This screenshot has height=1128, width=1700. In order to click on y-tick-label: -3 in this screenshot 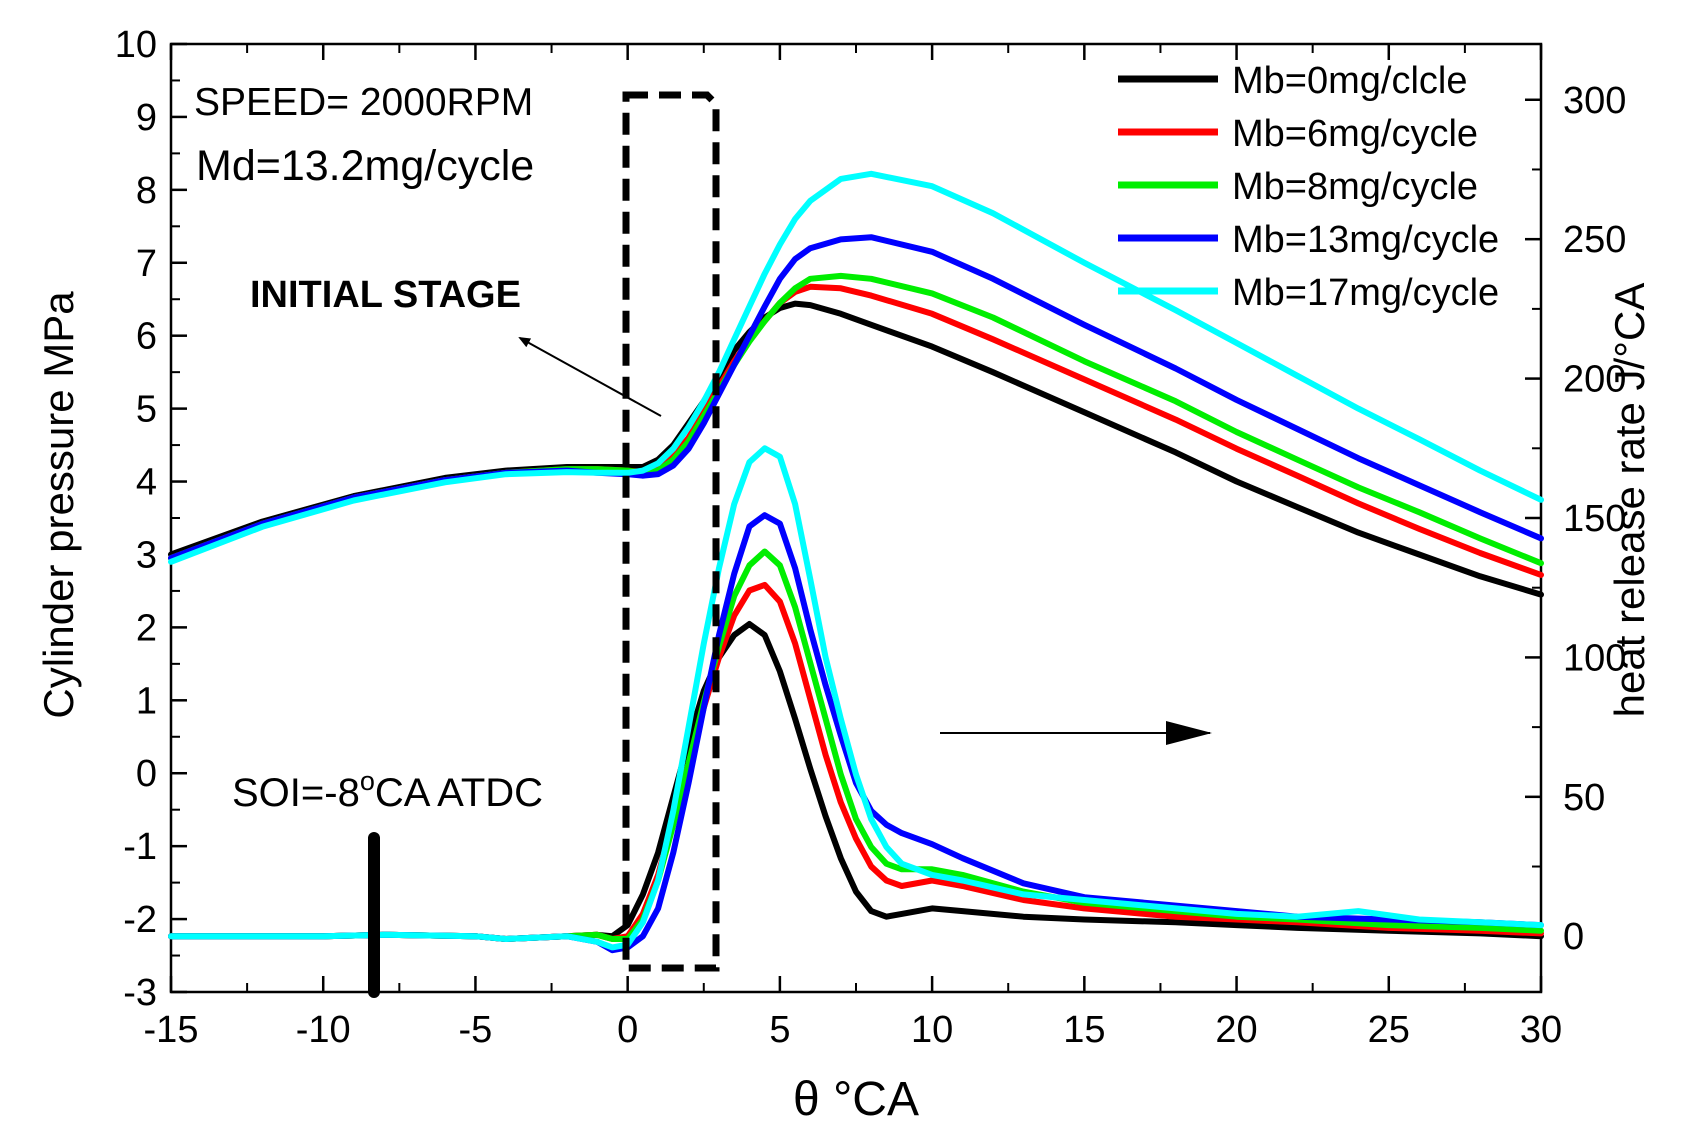, I will do `click(140, 993)`.